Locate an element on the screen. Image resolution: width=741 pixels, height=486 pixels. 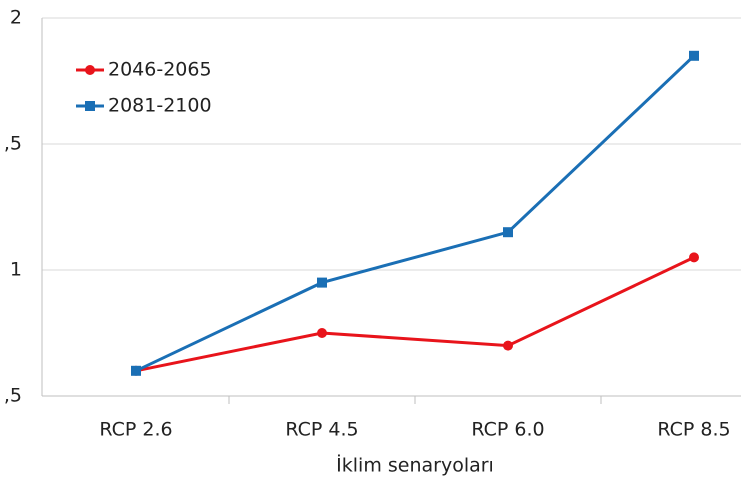
legend-label: 2046-2065 is located at coordinates (160, 70).